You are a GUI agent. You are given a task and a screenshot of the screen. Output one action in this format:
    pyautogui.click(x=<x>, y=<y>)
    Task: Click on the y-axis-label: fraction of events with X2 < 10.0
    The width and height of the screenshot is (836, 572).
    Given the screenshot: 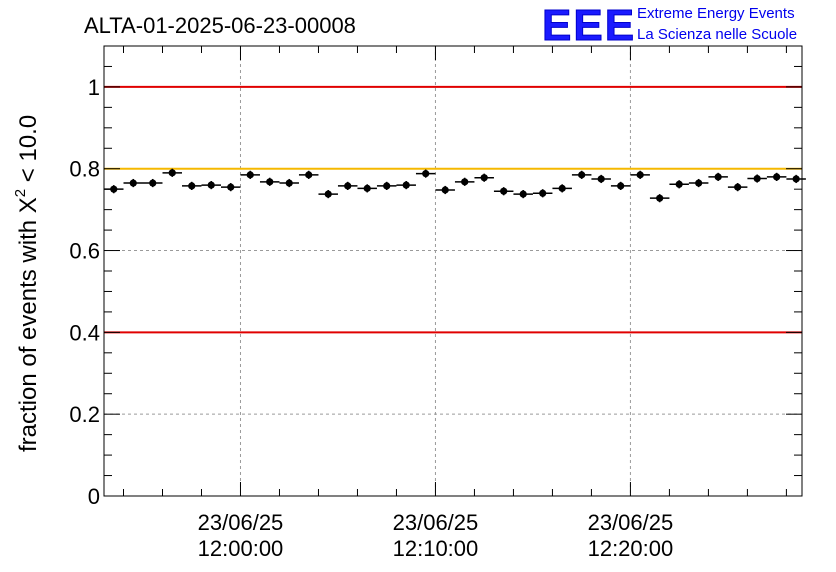 What is the action you would take?
    pyautogui.click(x=27, y=283)
    